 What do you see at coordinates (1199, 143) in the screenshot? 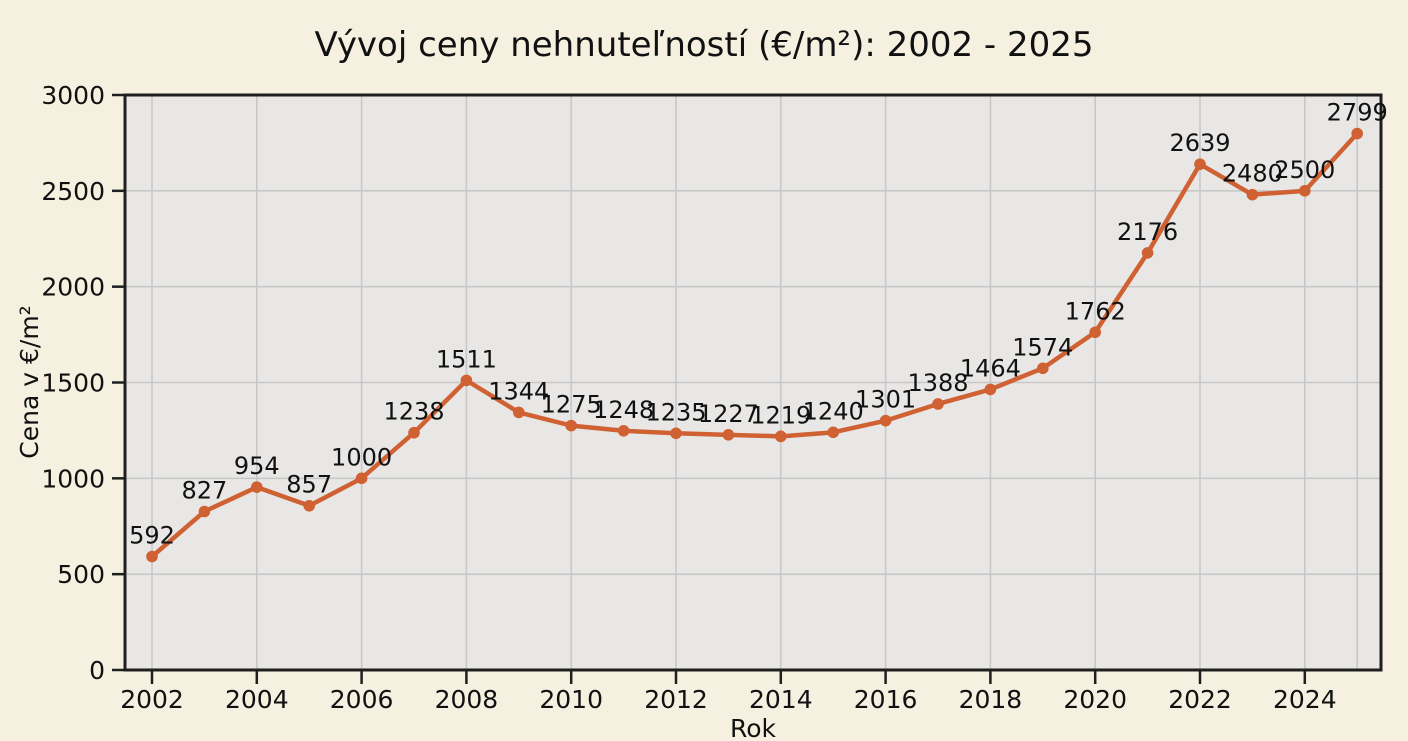
I see `data-point-label: 2639` at bounding box center [1199, 143].